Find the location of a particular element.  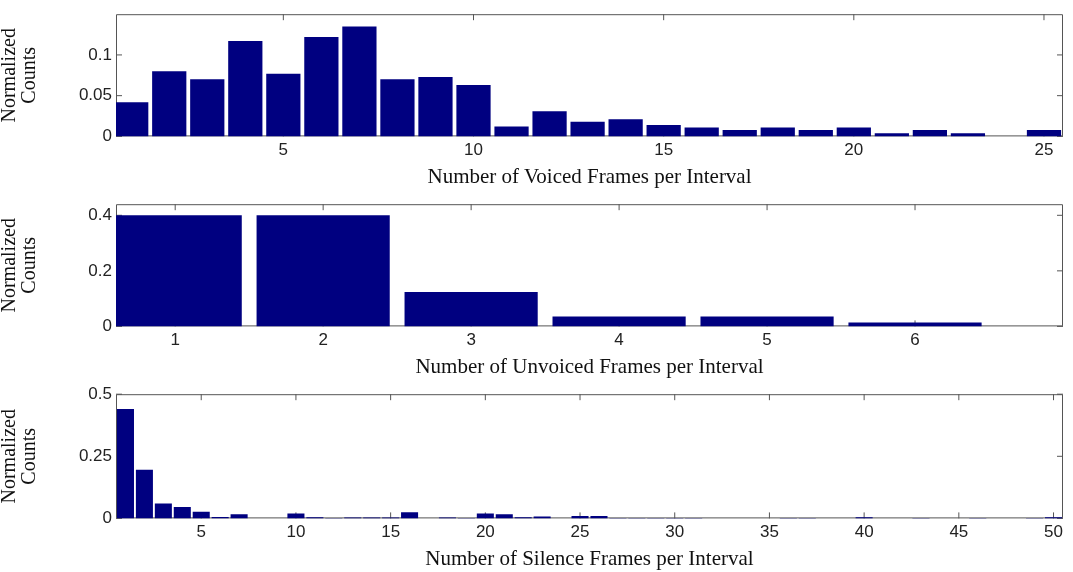

x-tick-label: 2 is located at coordinates (323, 340).